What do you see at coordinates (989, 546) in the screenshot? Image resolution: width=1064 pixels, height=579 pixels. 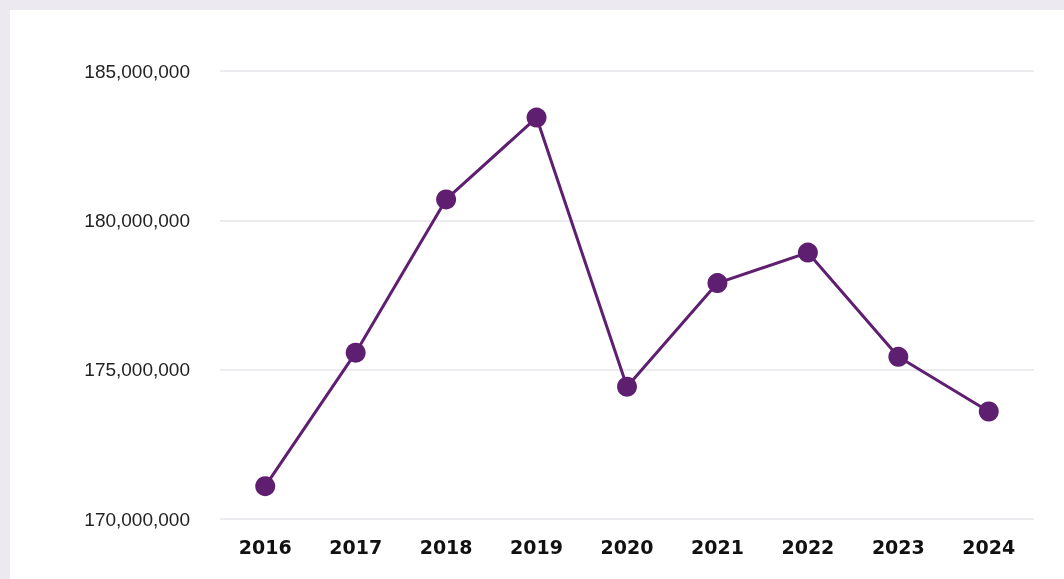 I see `x-tick-label: 2024` at bounding box center [989, 546].